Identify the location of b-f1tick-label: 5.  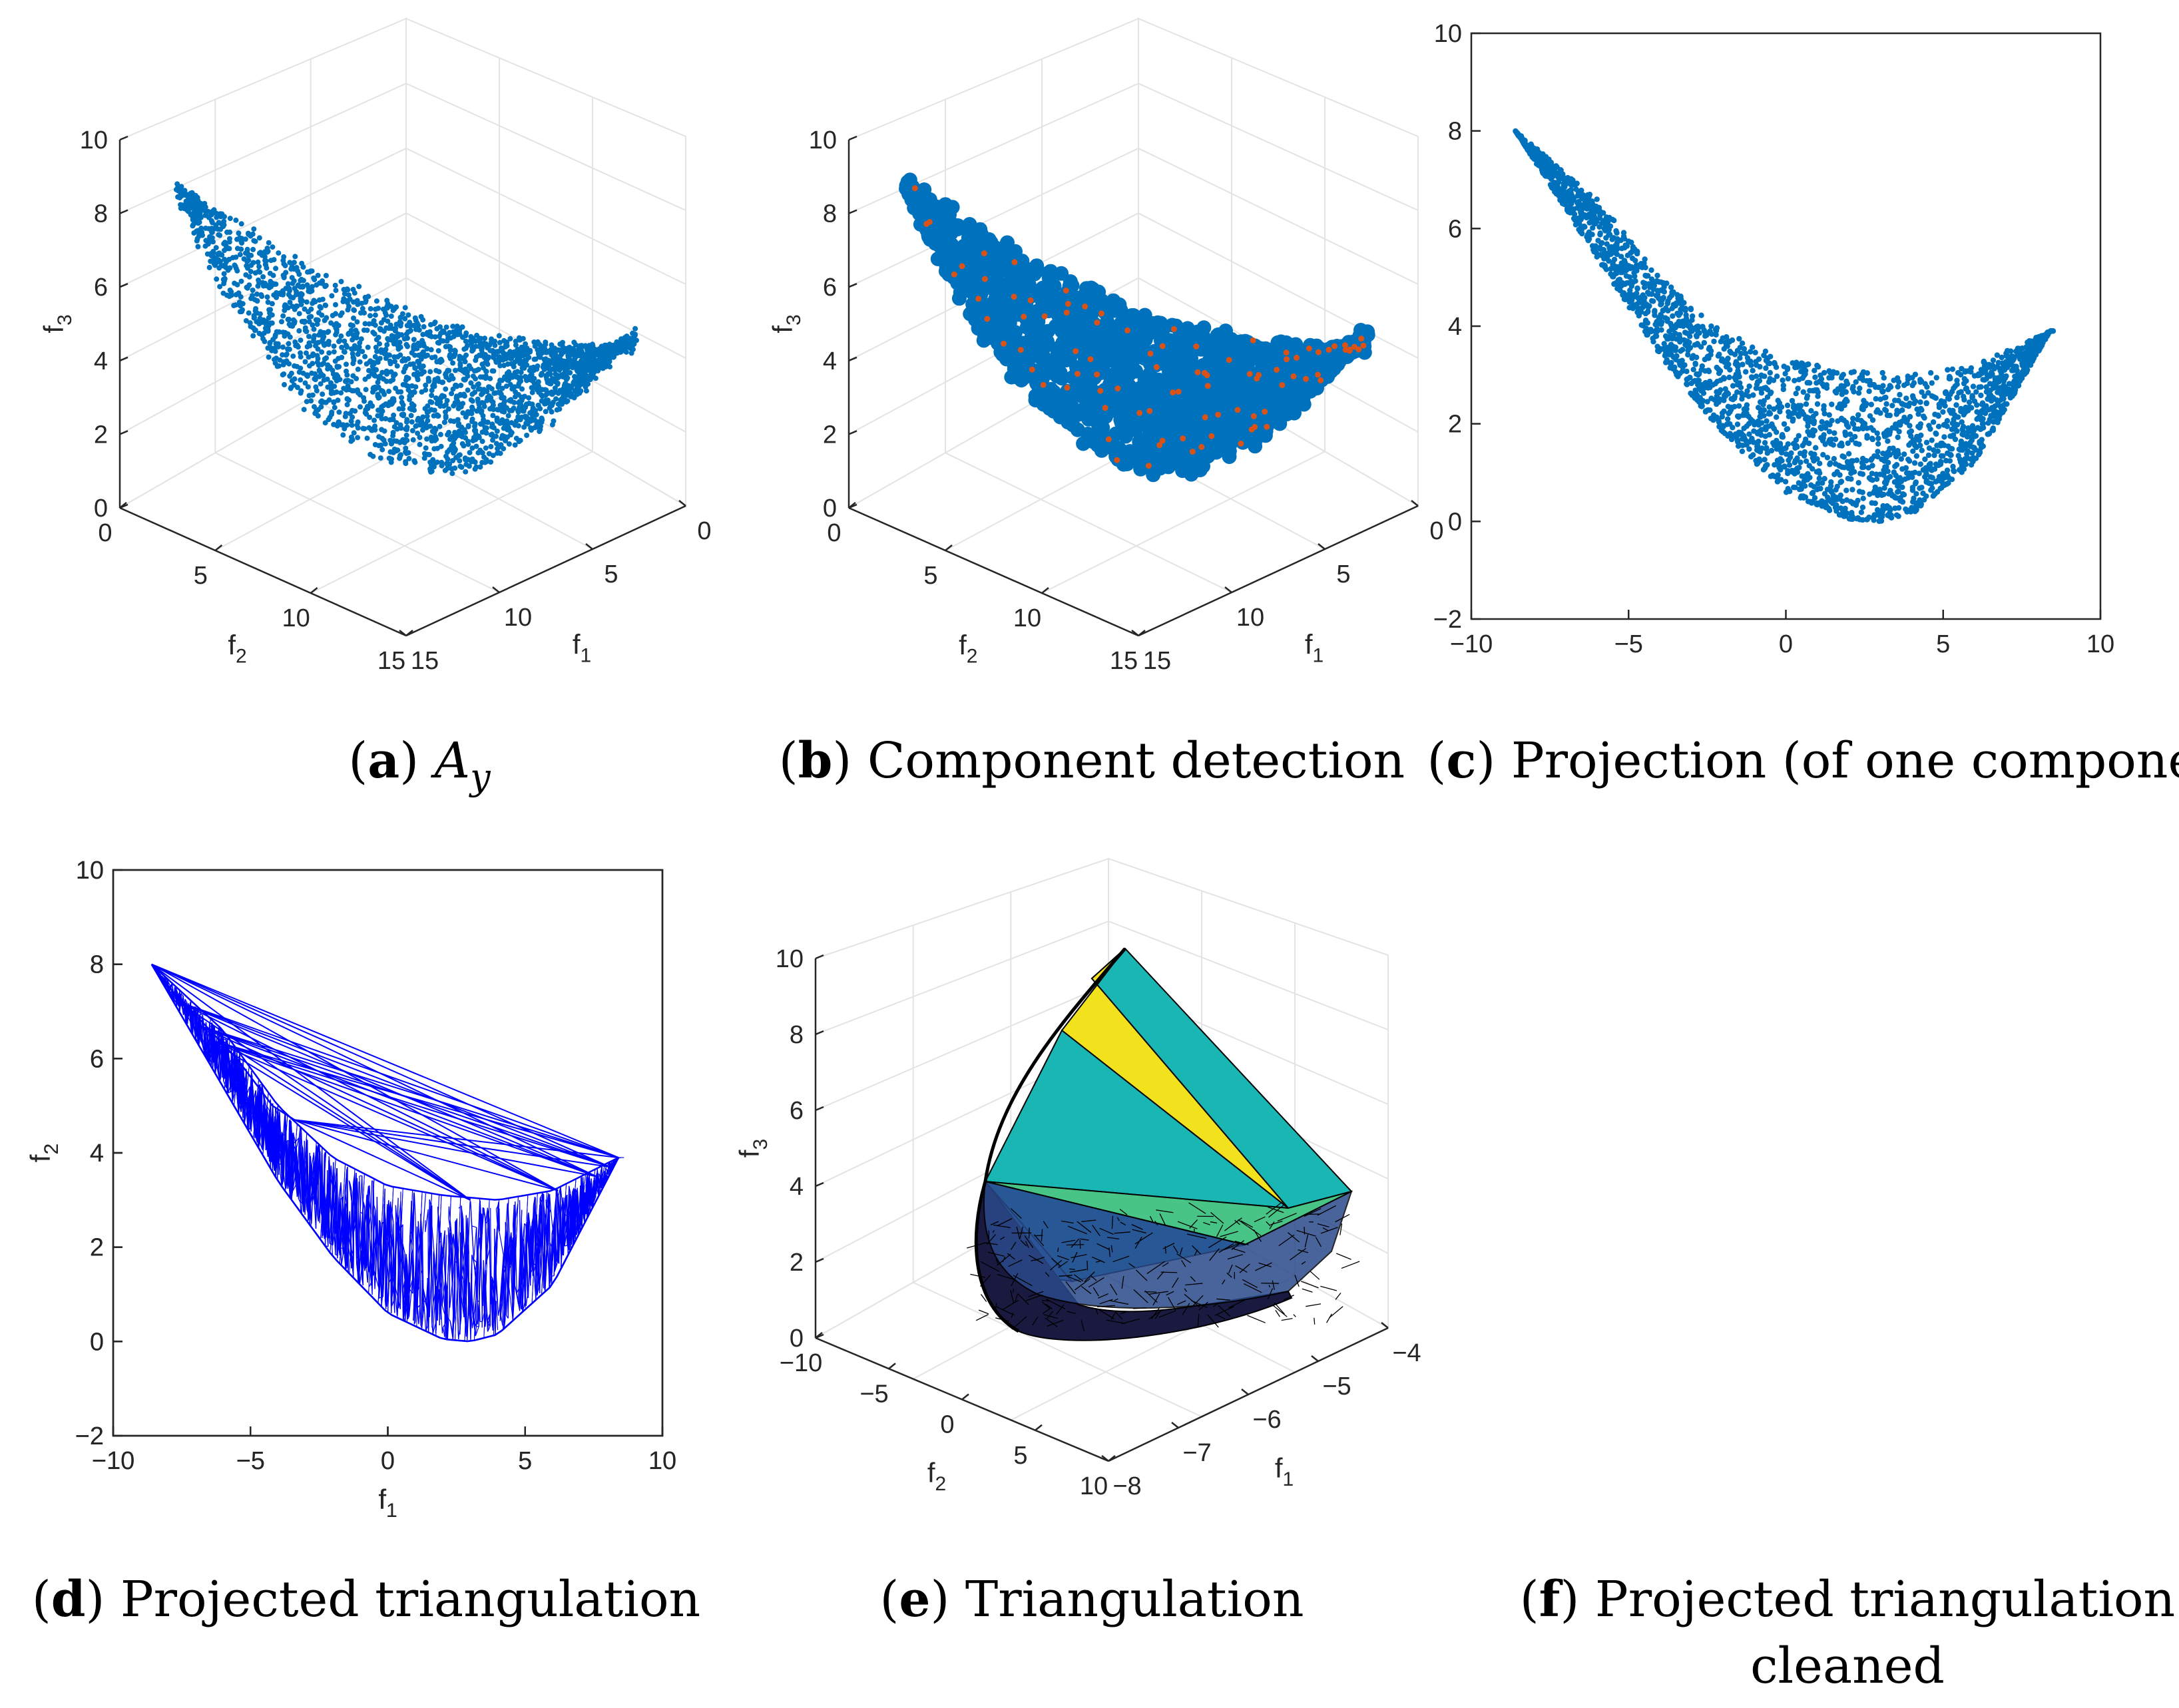
(1343, 574).